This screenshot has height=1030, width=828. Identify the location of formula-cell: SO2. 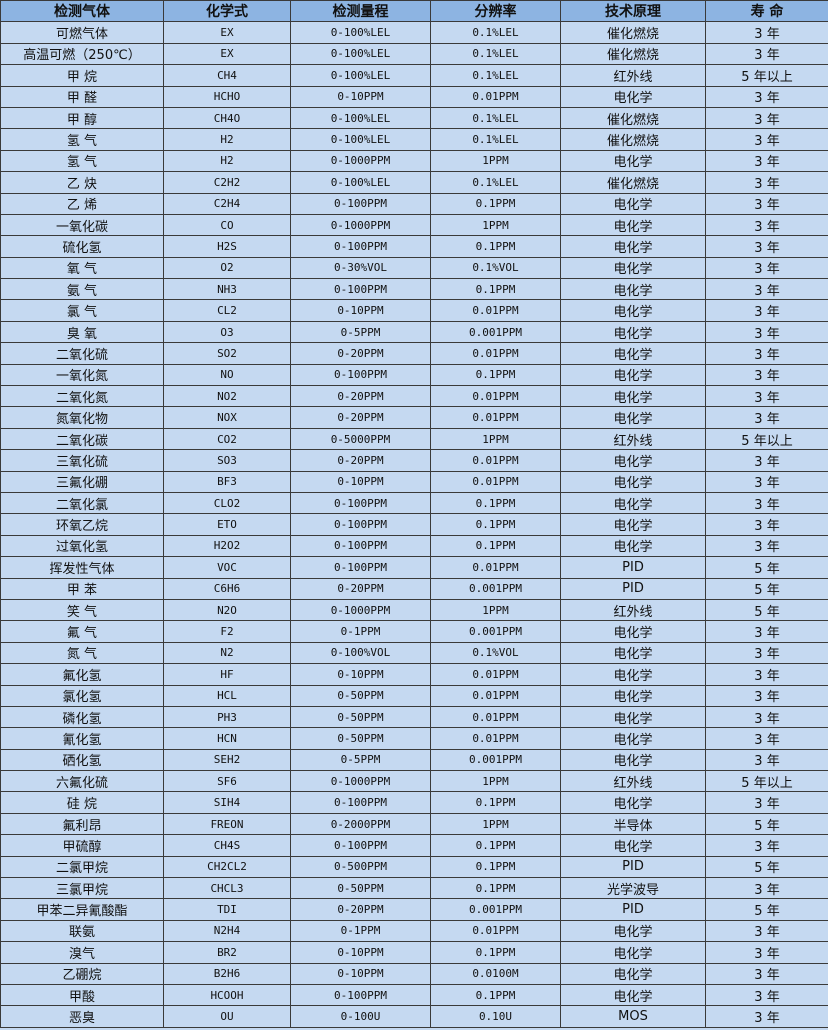
(227, 353).